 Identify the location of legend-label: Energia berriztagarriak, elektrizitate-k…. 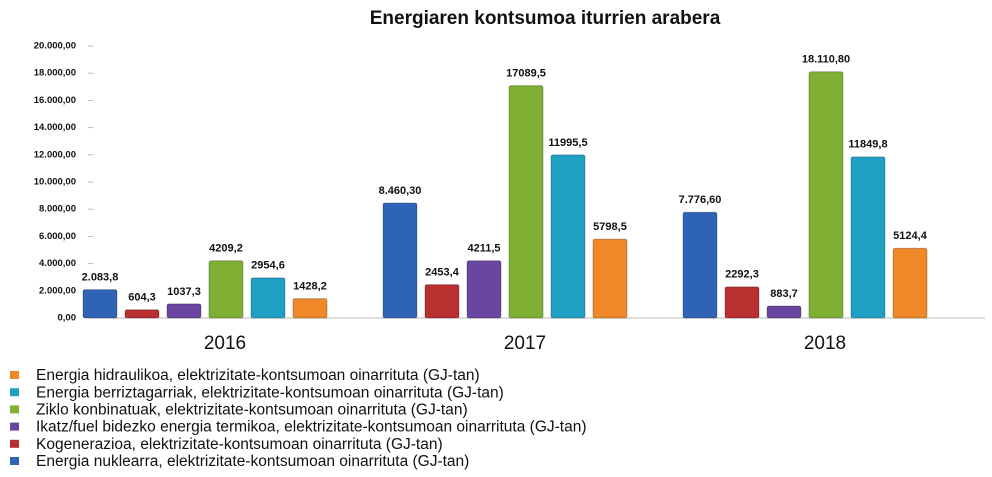
(270, 392).